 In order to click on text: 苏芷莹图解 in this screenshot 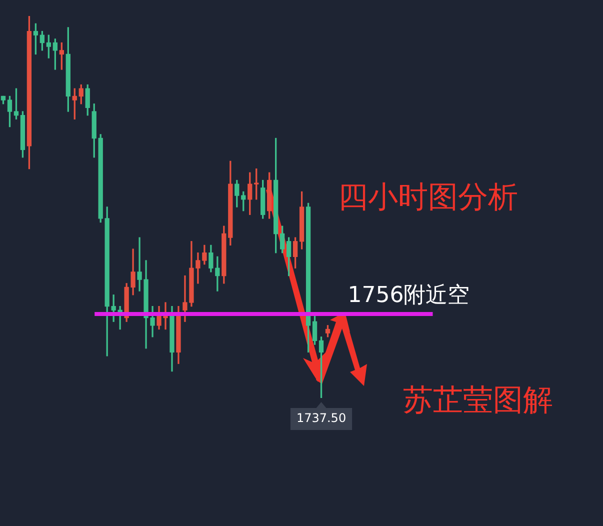, I will do `click(478, 400)`.